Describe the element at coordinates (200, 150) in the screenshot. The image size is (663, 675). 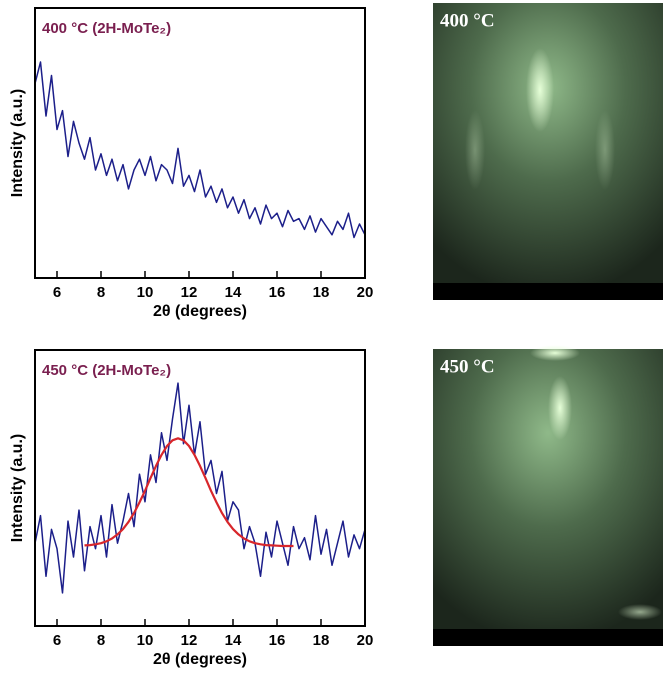
I see `data-line` at that location.